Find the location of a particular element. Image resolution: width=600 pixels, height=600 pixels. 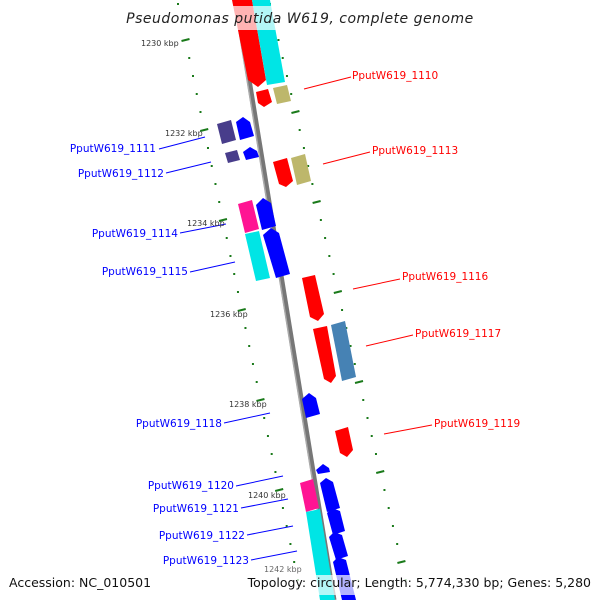

gene-label-1113: PputW619_1113 is located at coordinates (415, 151).